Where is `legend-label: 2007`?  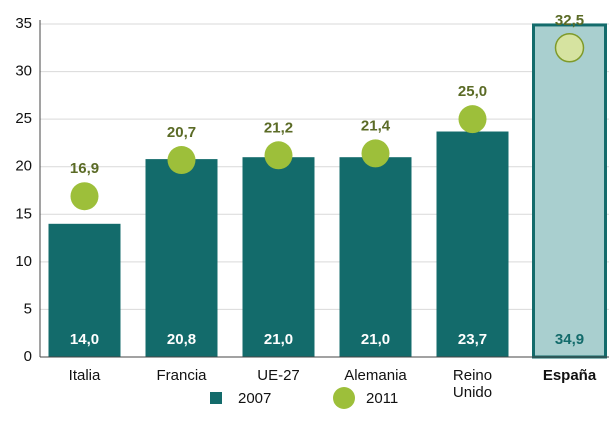
legend-label: 2007 is located at coordinates (254, 398).